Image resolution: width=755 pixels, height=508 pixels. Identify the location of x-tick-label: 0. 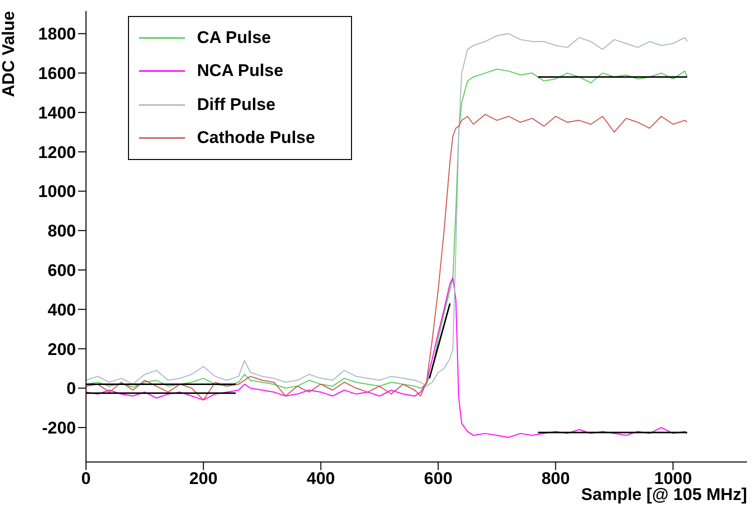
(86, 478).